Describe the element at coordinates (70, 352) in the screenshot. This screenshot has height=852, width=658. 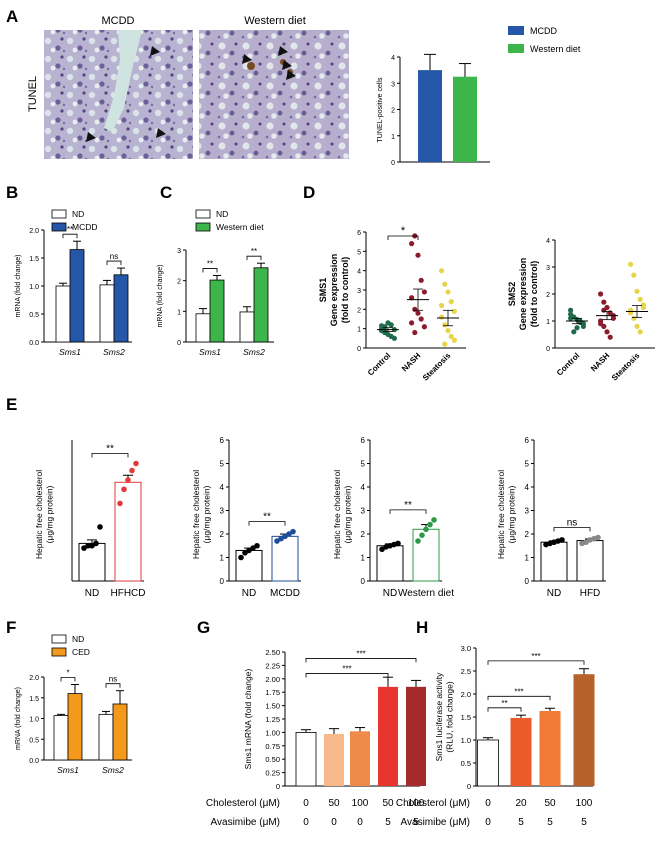
I see `x-category-label: Sms1` at that location.